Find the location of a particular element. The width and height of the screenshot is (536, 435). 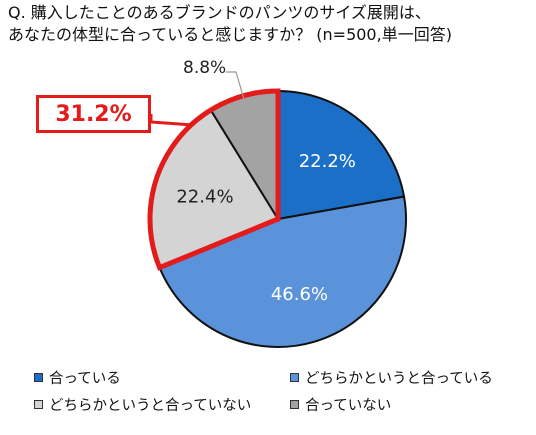

leader-line is located at coordinates (235, 85).